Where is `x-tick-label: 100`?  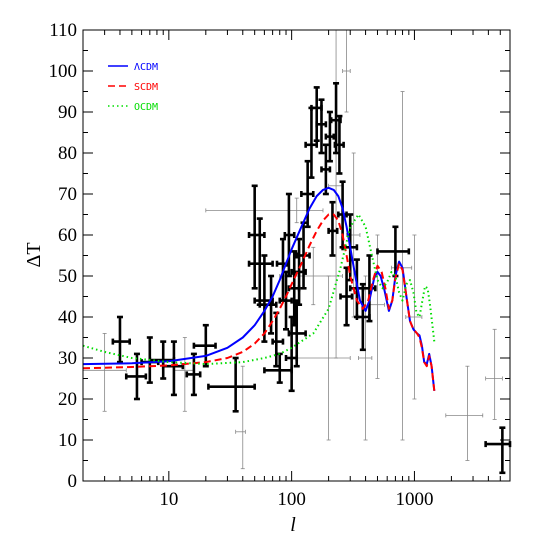 x-tick-label: 100 is located at coordinates (291, 499).